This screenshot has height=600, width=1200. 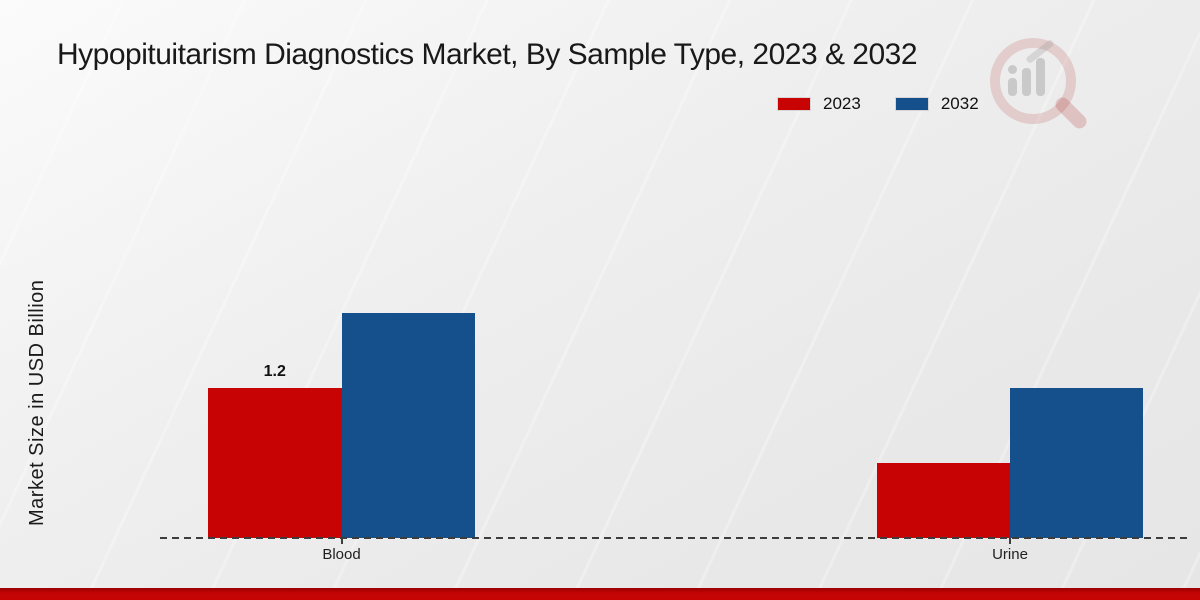 I want to click on magnifier-bar-chart-icon, so click(x=1043, y=91).